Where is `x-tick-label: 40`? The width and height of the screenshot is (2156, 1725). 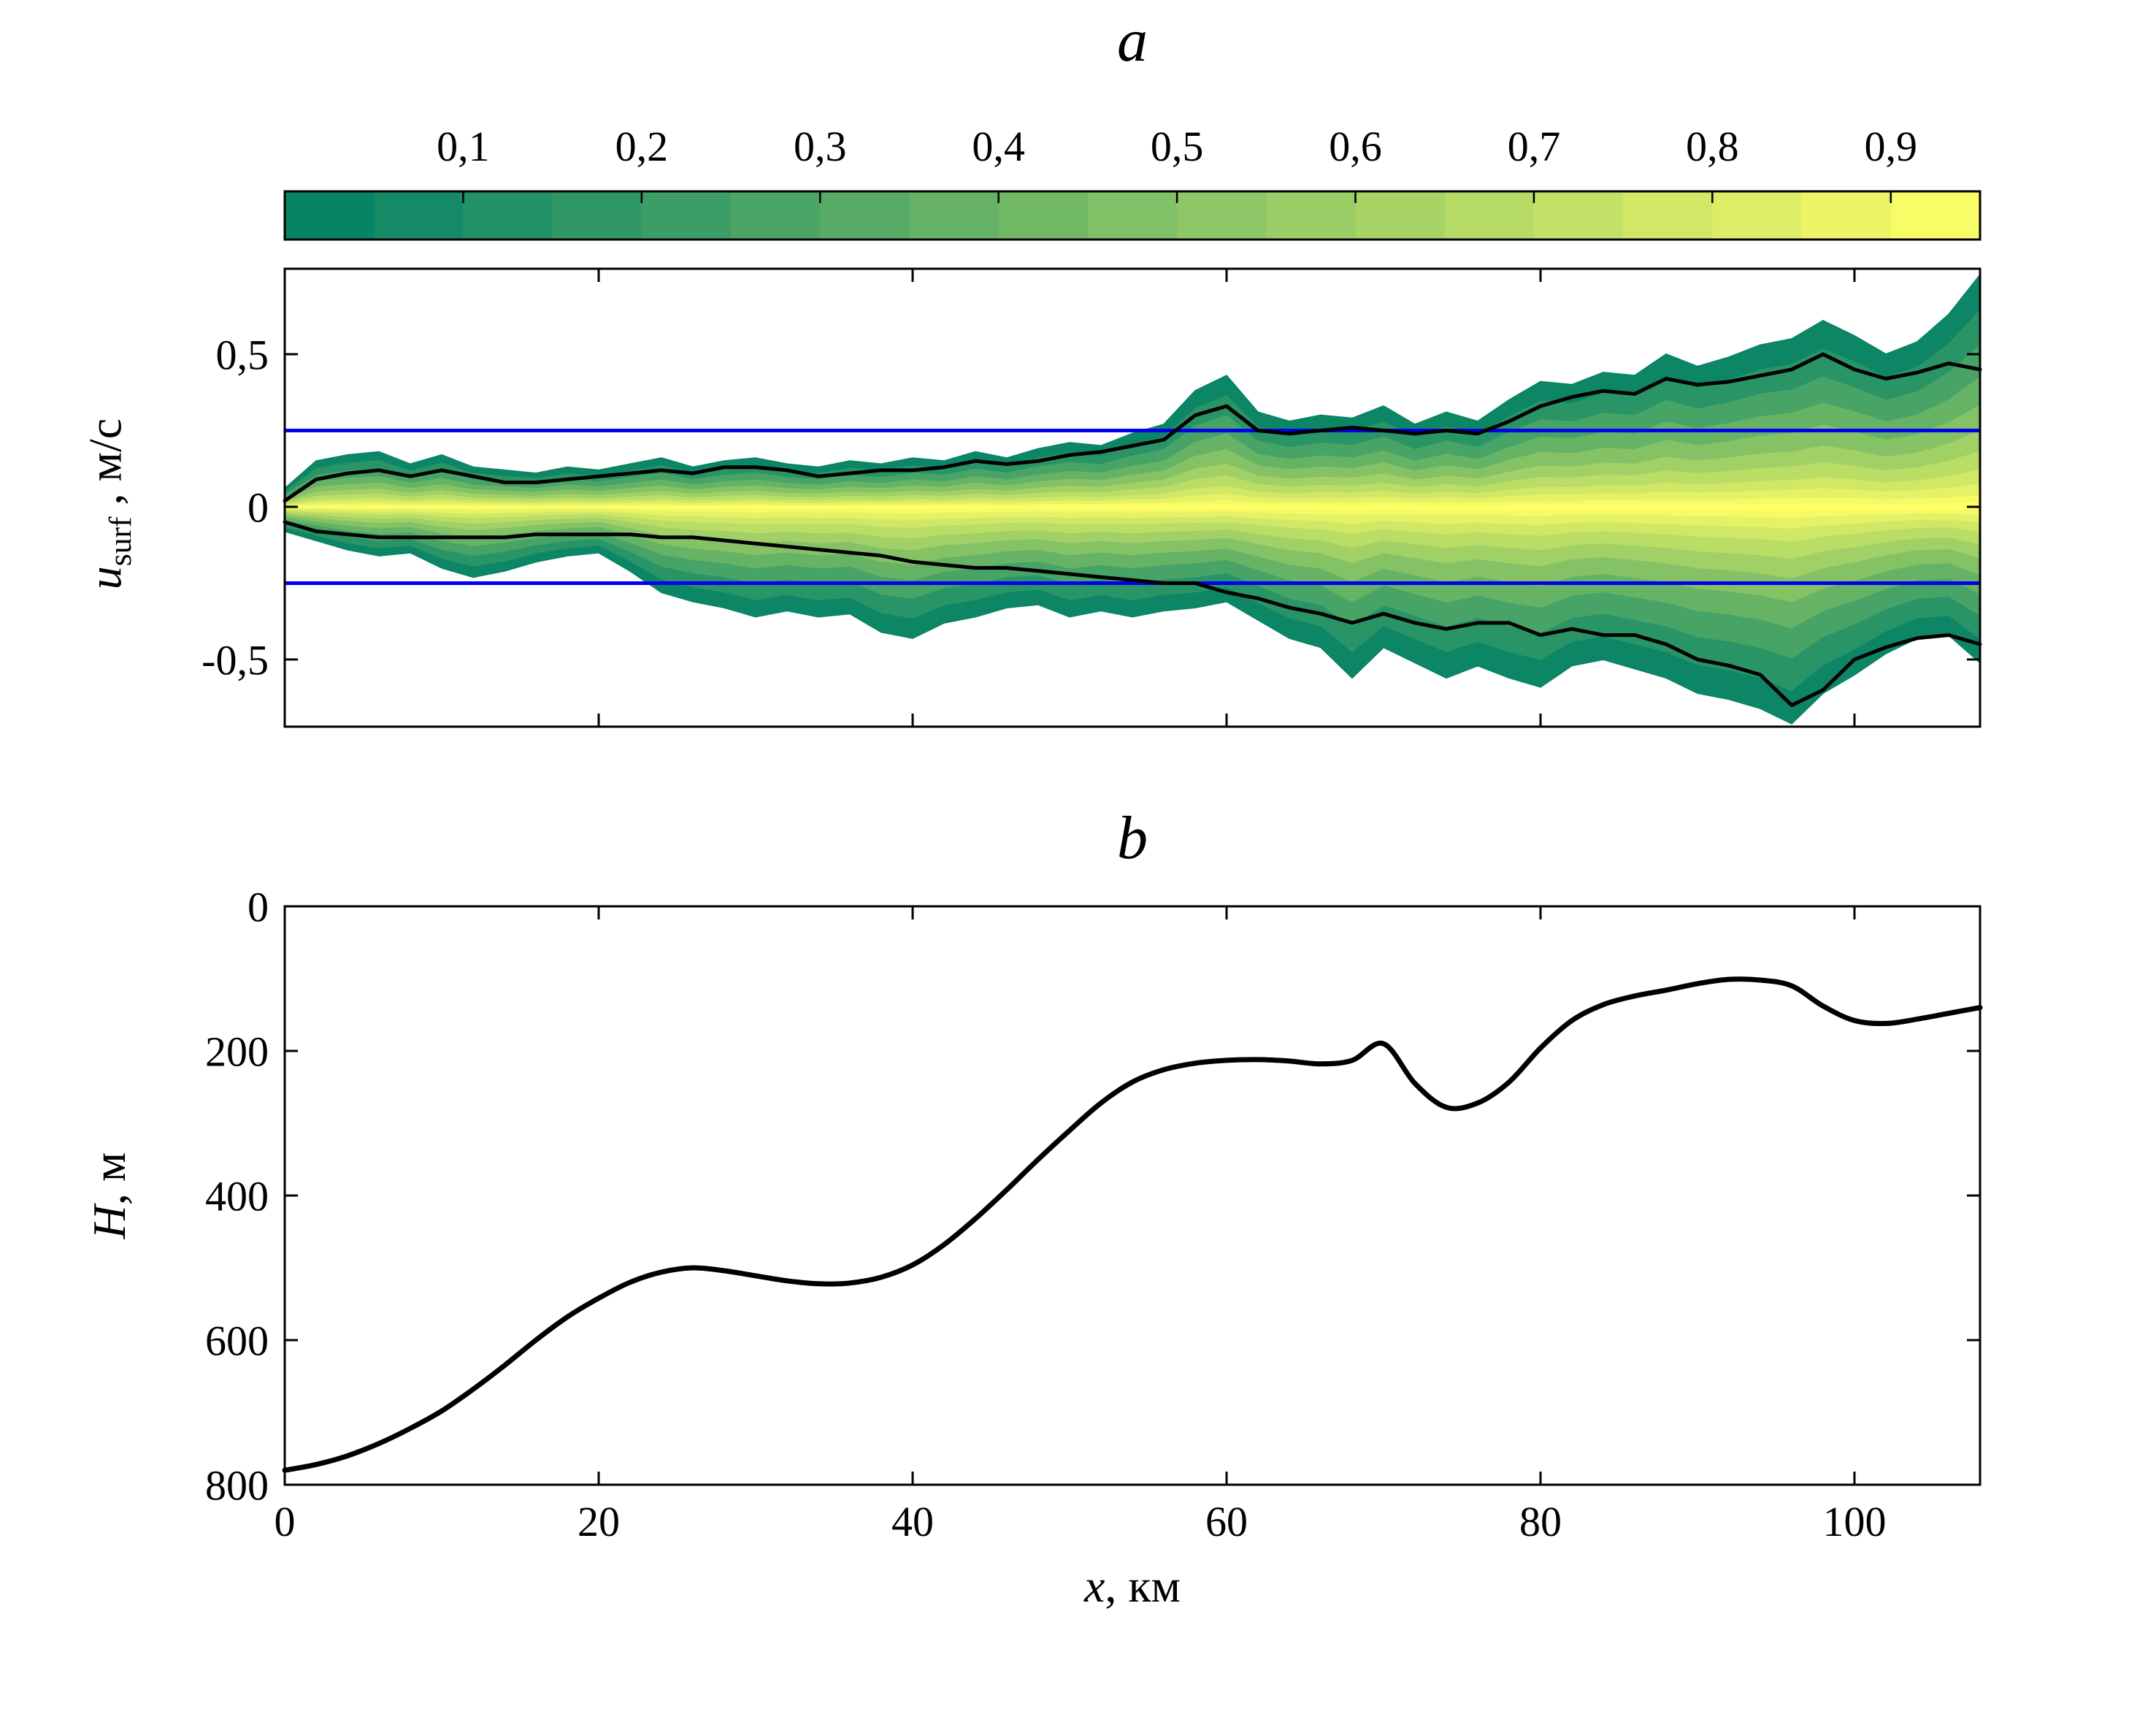
x-tick-label: 40 is located at coordinates (912, 1521).